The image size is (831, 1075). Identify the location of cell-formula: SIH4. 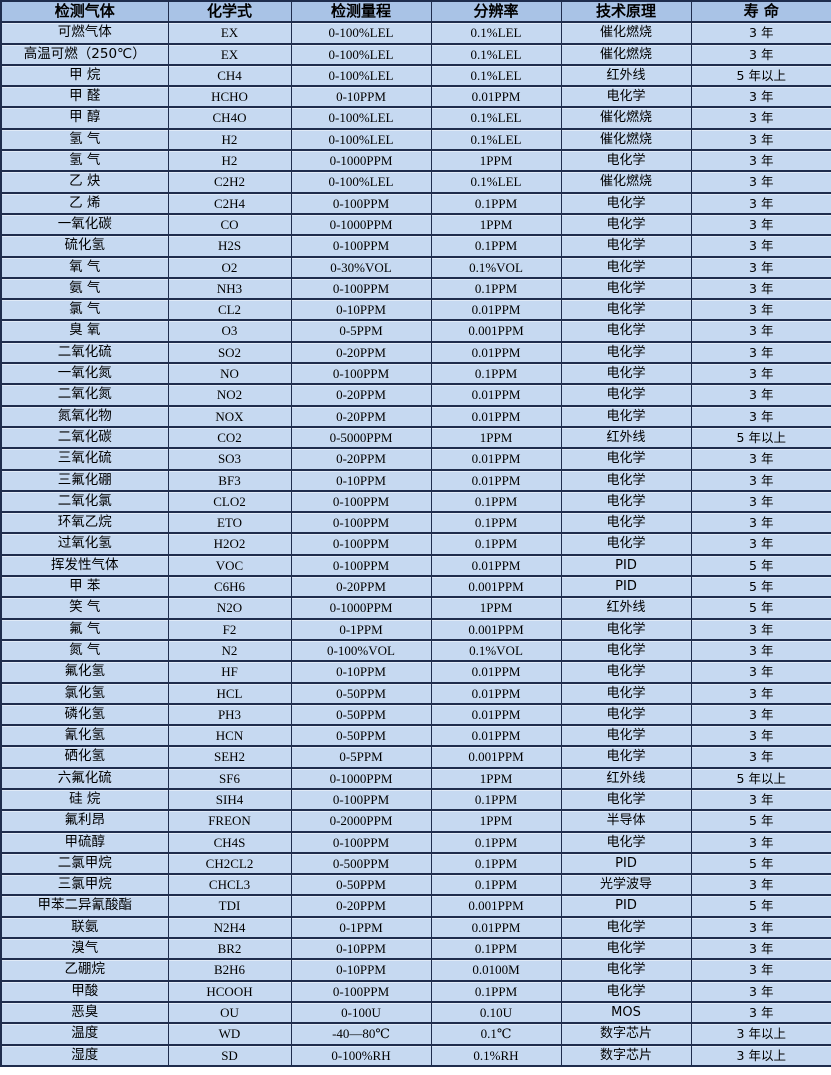
(229, 799).